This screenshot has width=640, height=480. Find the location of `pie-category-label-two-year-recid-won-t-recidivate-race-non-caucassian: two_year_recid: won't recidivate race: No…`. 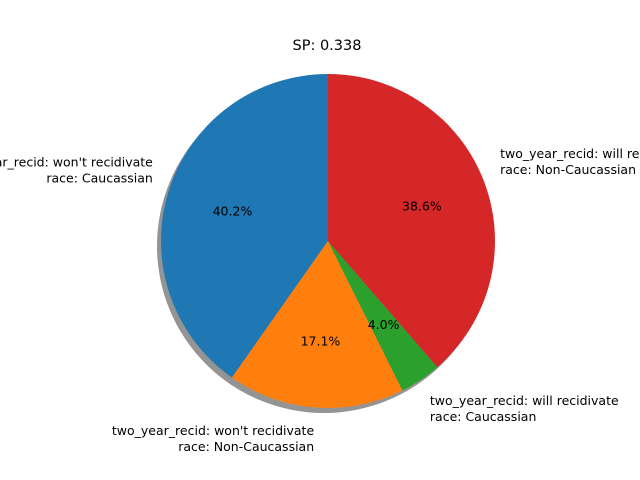

pie-category-label-two-year-recid-won-t-recidivate-race-non-caucassian: two_year_recid: won't recidivate race: No… is located at coordinates (213, 438).